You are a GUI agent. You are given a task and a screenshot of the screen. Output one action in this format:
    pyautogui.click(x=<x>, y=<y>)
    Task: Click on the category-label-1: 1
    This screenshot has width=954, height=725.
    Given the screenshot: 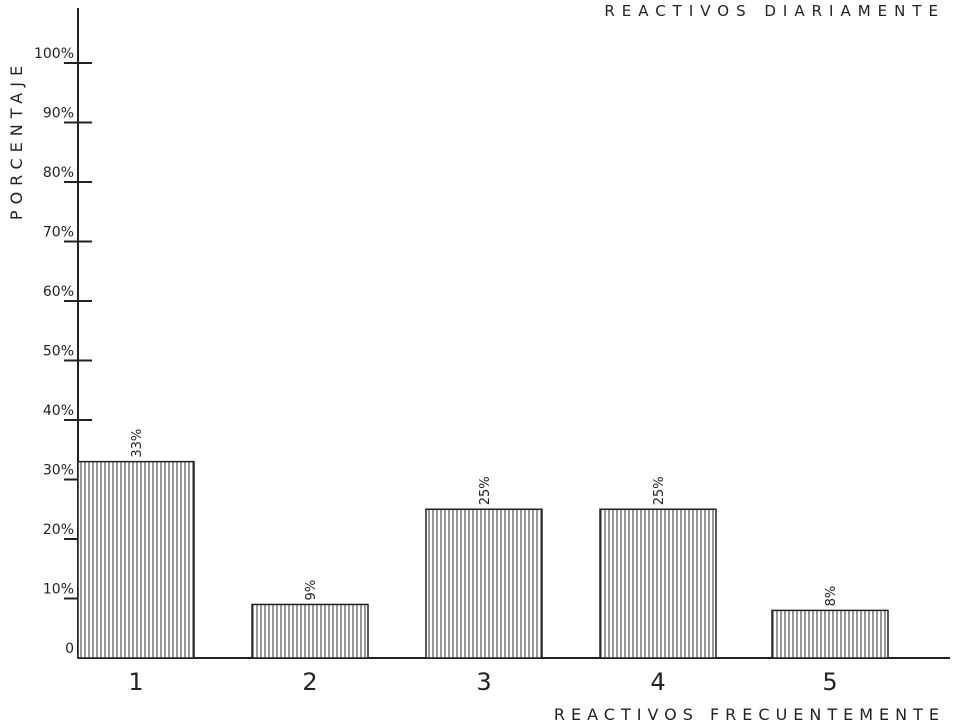 What is the action you would take?
    pyautogui.click(x=135, y=682)
    